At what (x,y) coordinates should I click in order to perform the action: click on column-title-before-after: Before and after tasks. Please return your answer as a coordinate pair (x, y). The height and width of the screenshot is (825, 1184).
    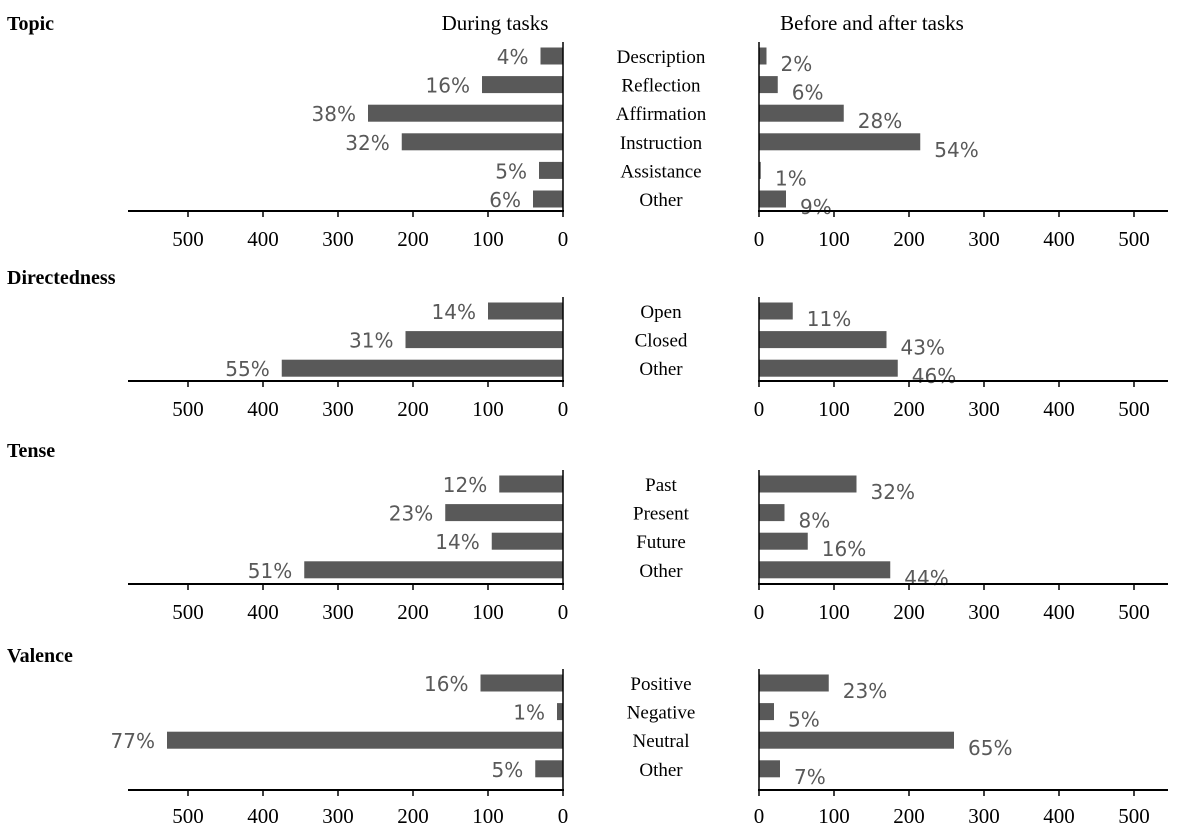
    Looking at the image, I should click on (872, 23).